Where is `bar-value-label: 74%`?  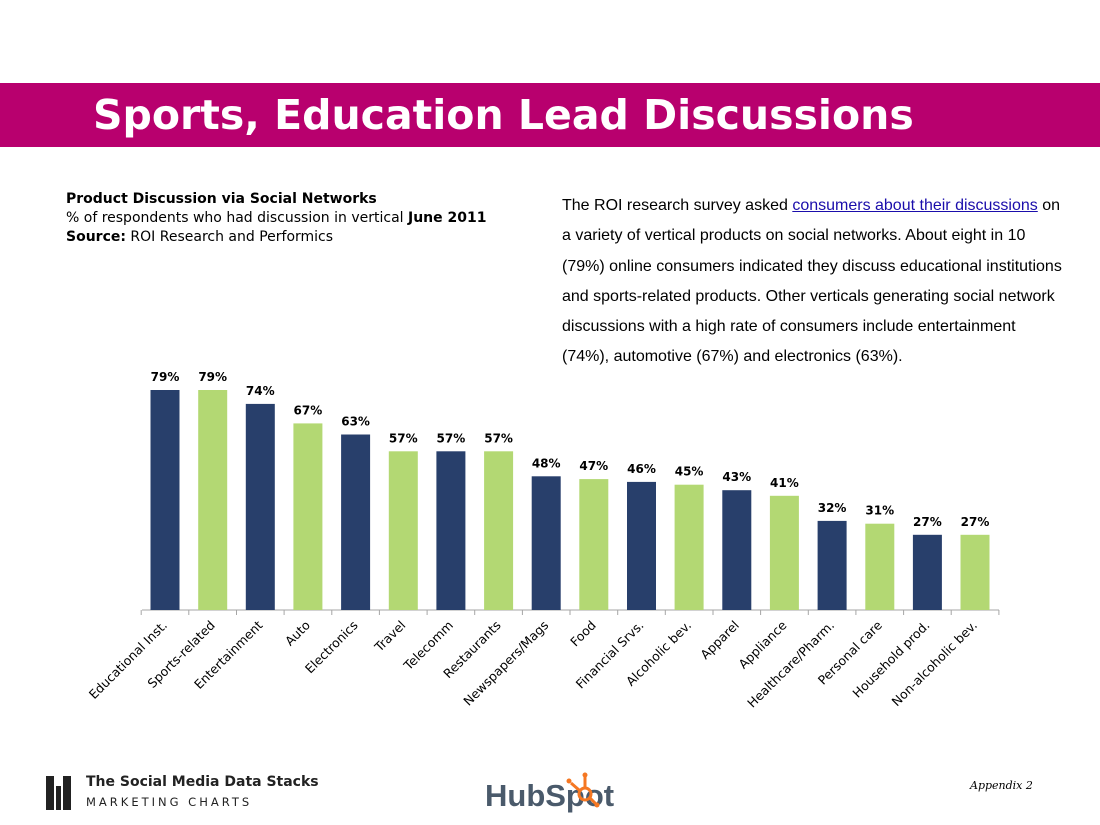 bar-value-label: 74% is located at coordinates (260, 391).